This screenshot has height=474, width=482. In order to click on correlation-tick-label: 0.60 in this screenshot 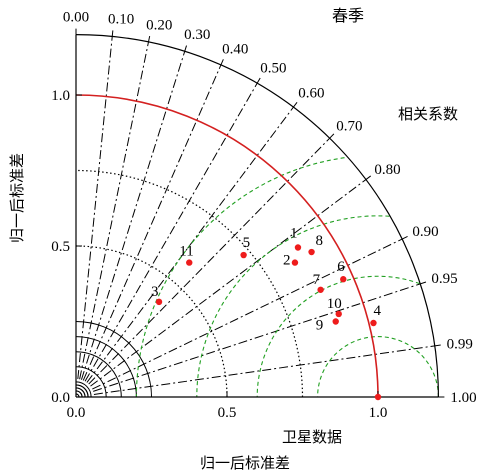, I will do `click(311, 94)`.